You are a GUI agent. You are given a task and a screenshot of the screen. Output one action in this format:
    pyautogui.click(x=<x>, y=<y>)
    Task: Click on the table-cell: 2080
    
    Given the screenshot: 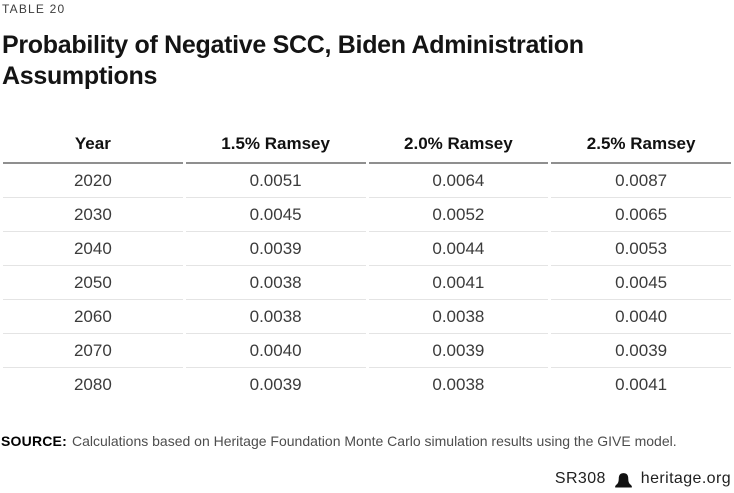 What is the action you would take?
    pyautogui.click(x=92, y=384)
    